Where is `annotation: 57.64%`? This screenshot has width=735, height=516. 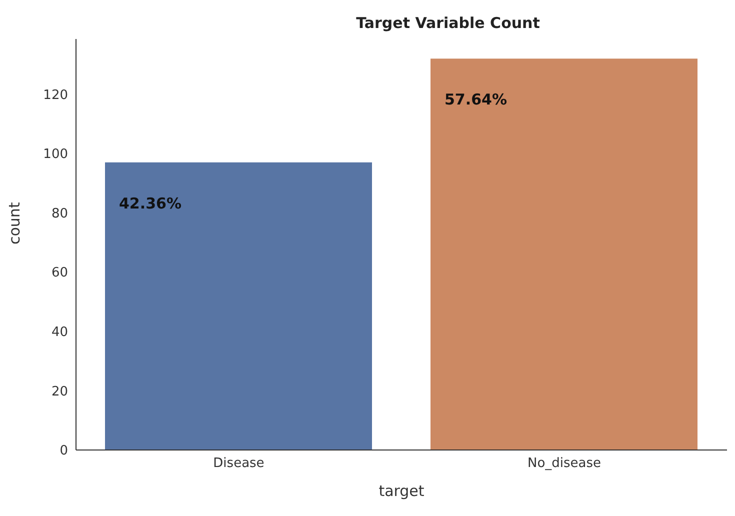
annotation: 57.64% is located at coordinates (475, 99).